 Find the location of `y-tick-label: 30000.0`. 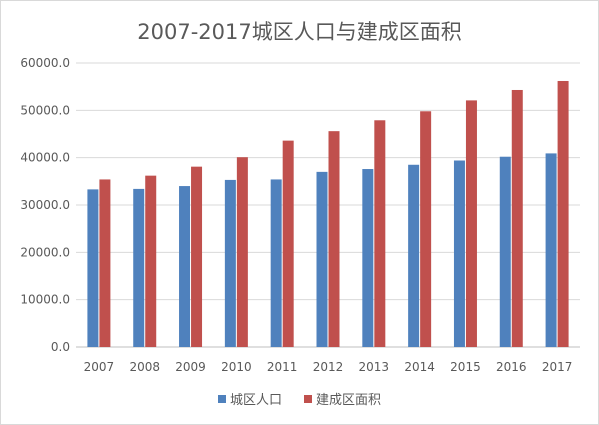

y-tick-label: 30000.0 is located at coordinates (45, 205).